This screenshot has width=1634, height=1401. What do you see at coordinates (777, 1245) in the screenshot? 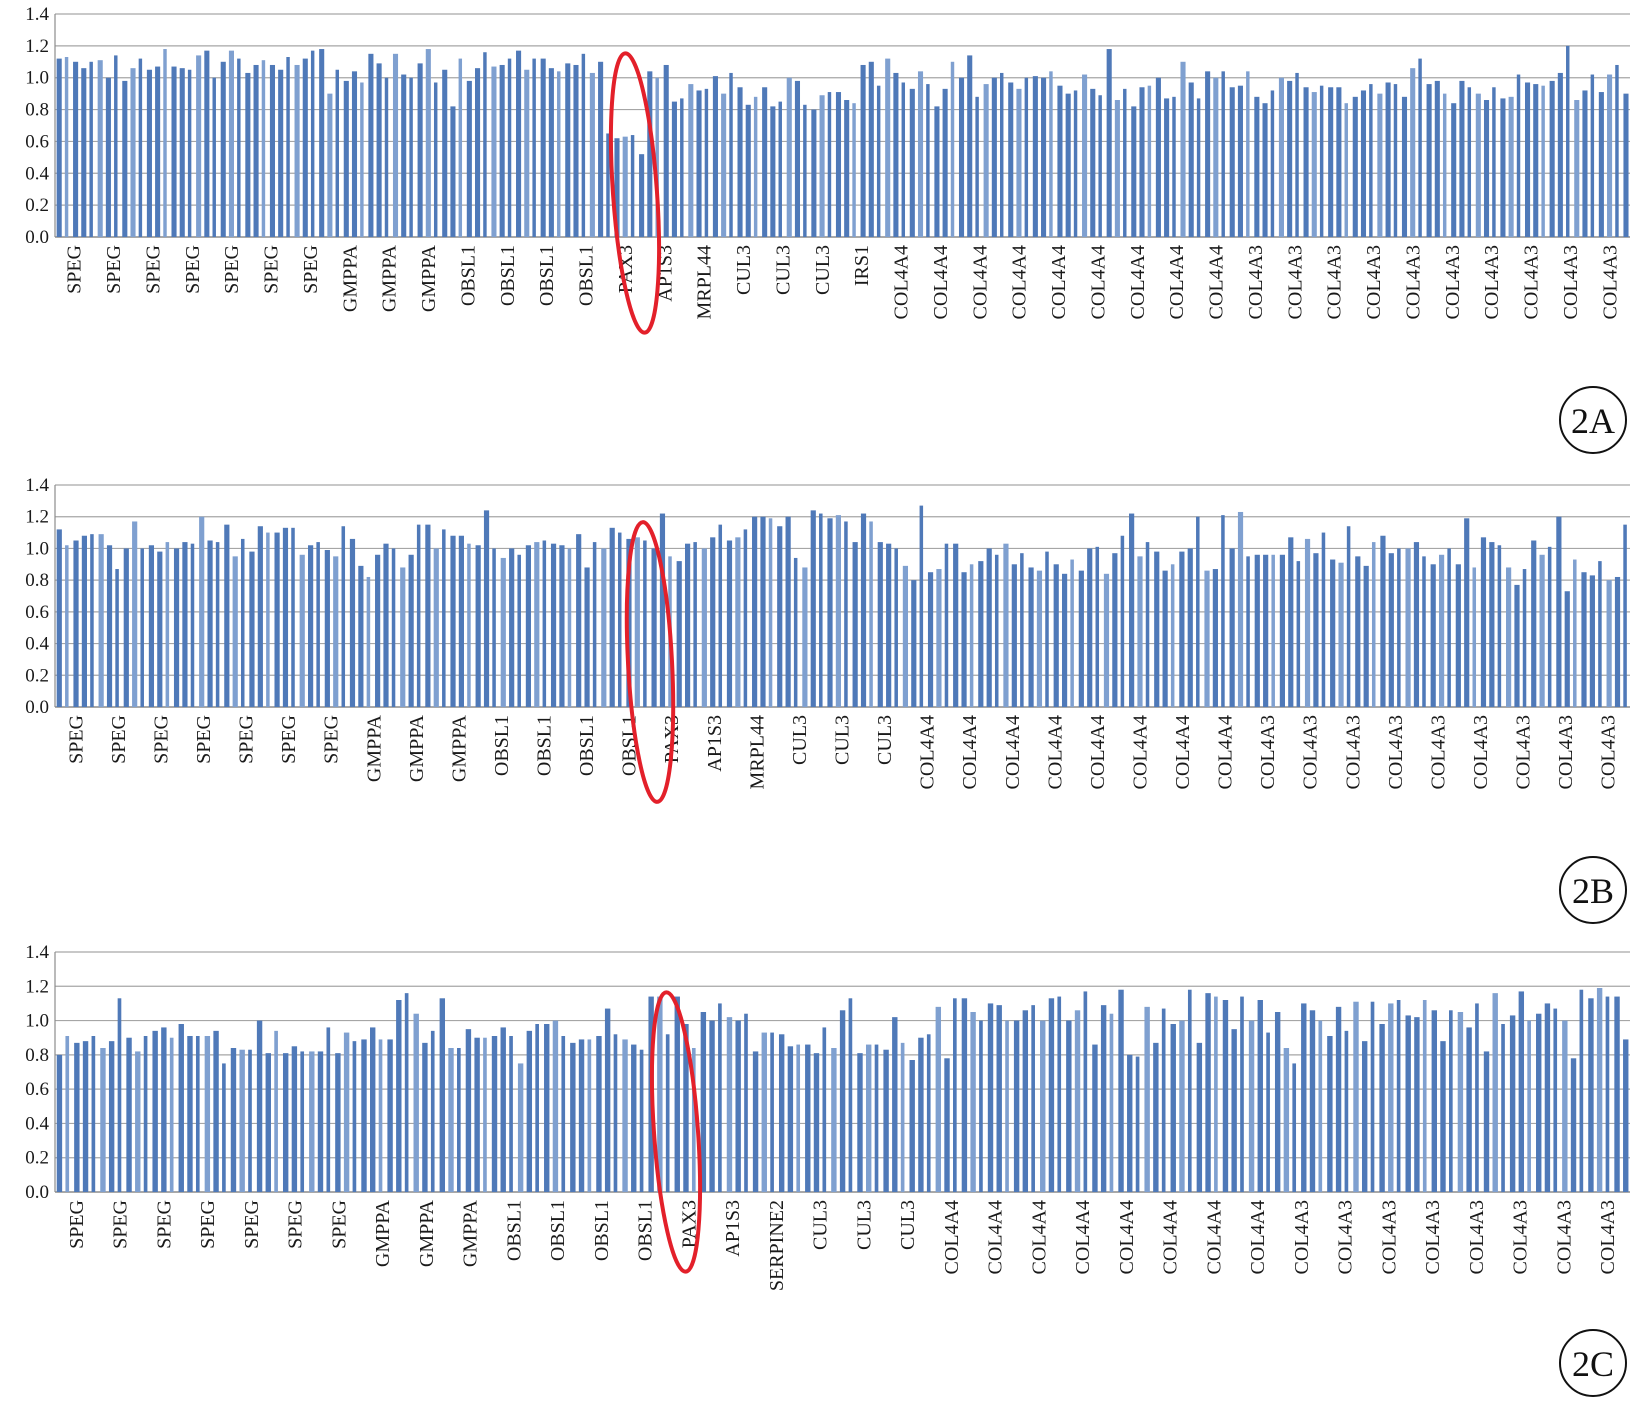
I see `x-tick-label: SERPINE2` at bounding box center [777, 1245].